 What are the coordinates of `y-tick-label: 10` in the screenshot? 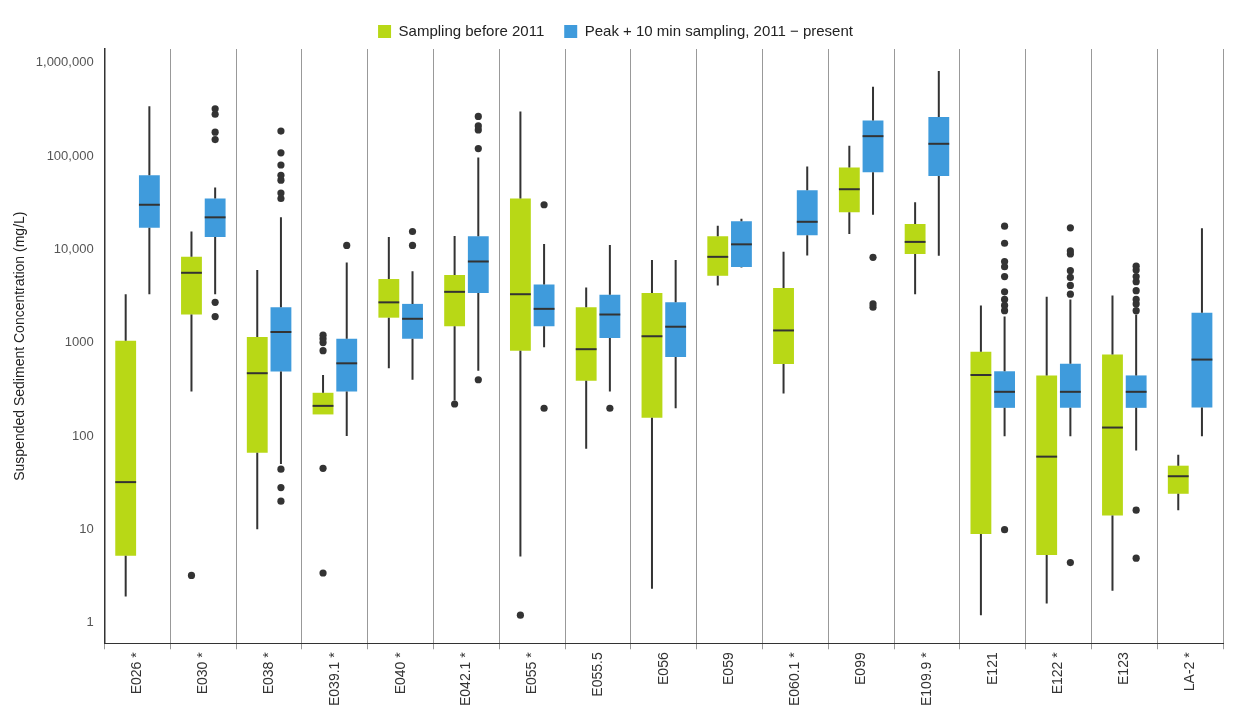 It's located at (86, 528).